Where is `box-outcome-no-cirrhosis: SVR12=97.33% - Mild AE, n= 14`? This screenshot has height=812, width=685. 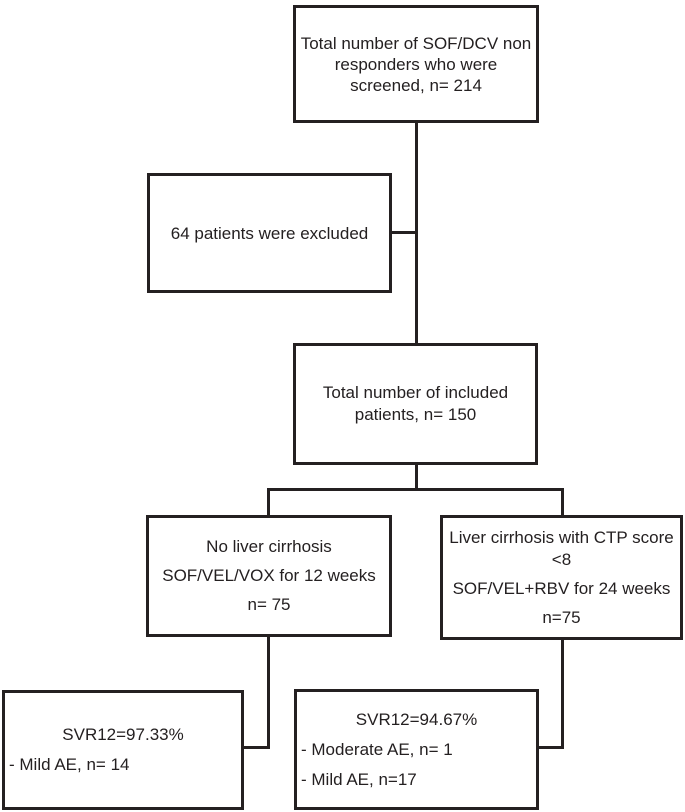
box-outcome-no-cirrhosis: SVR12=97.33% - Mild AE, n= 14 is located at coordinates (123, 750).